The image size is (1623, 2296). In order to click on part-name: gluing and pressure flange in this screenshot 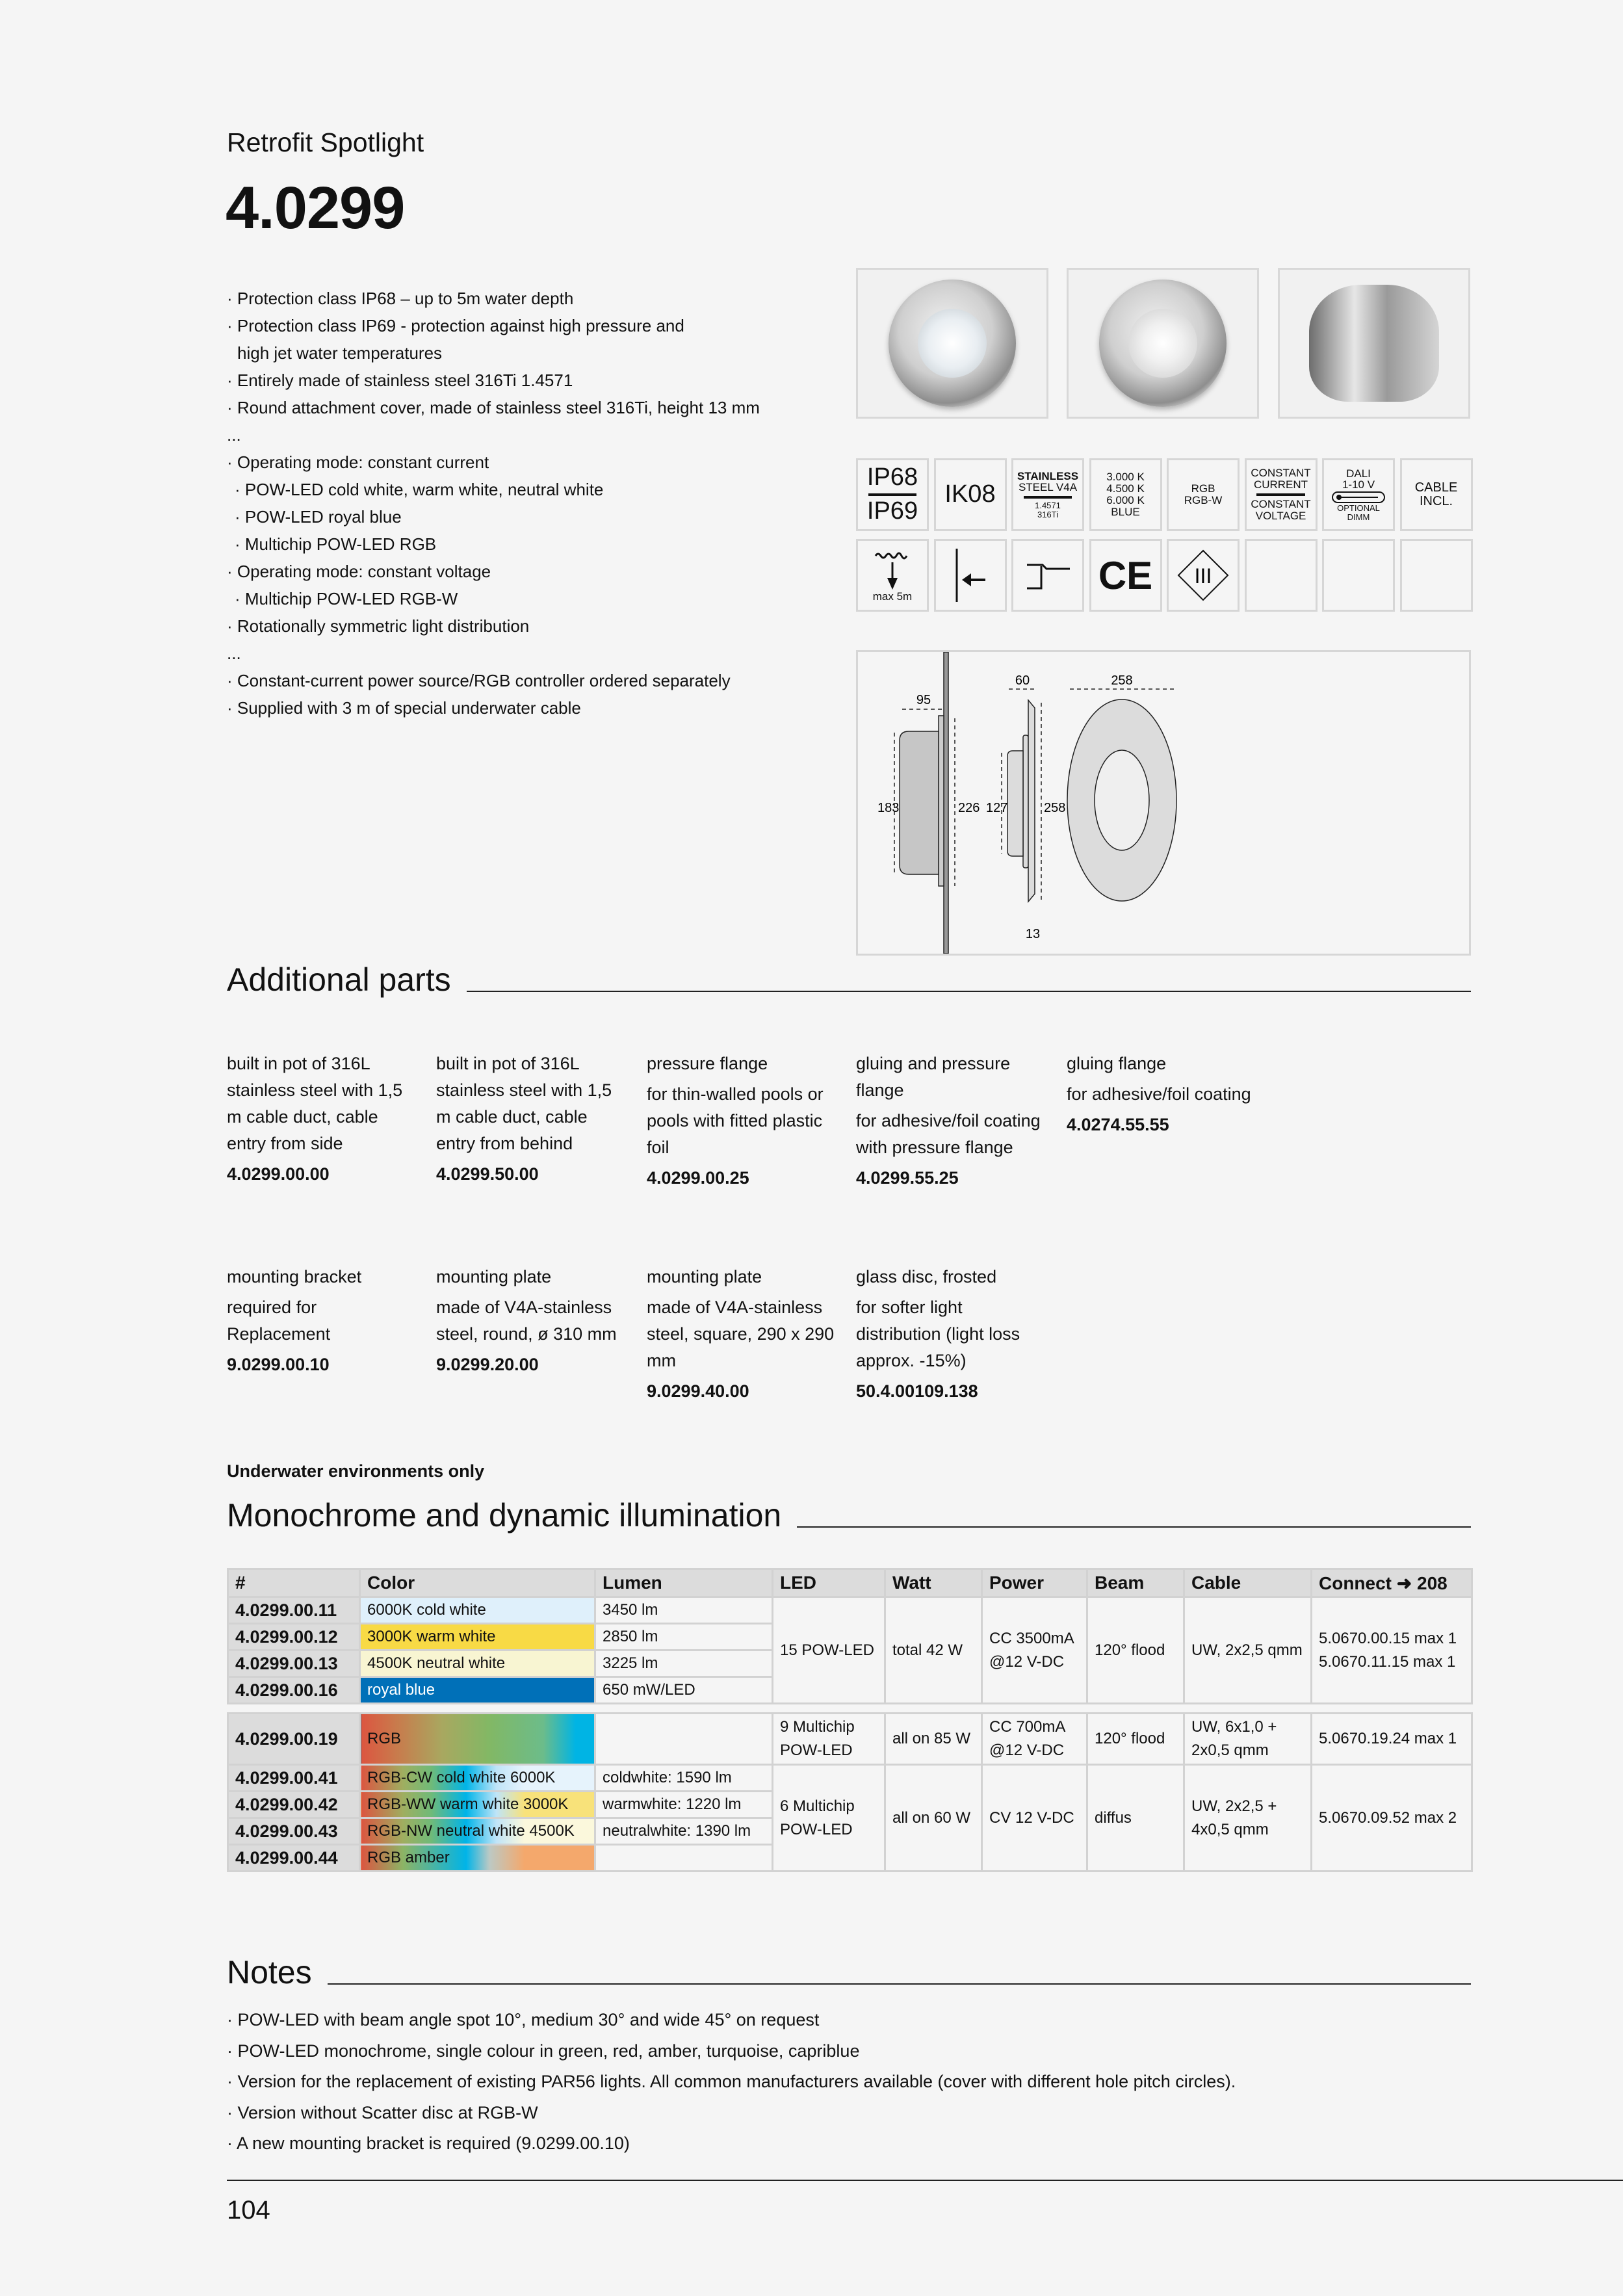, I will do `click(933, 1077)`.